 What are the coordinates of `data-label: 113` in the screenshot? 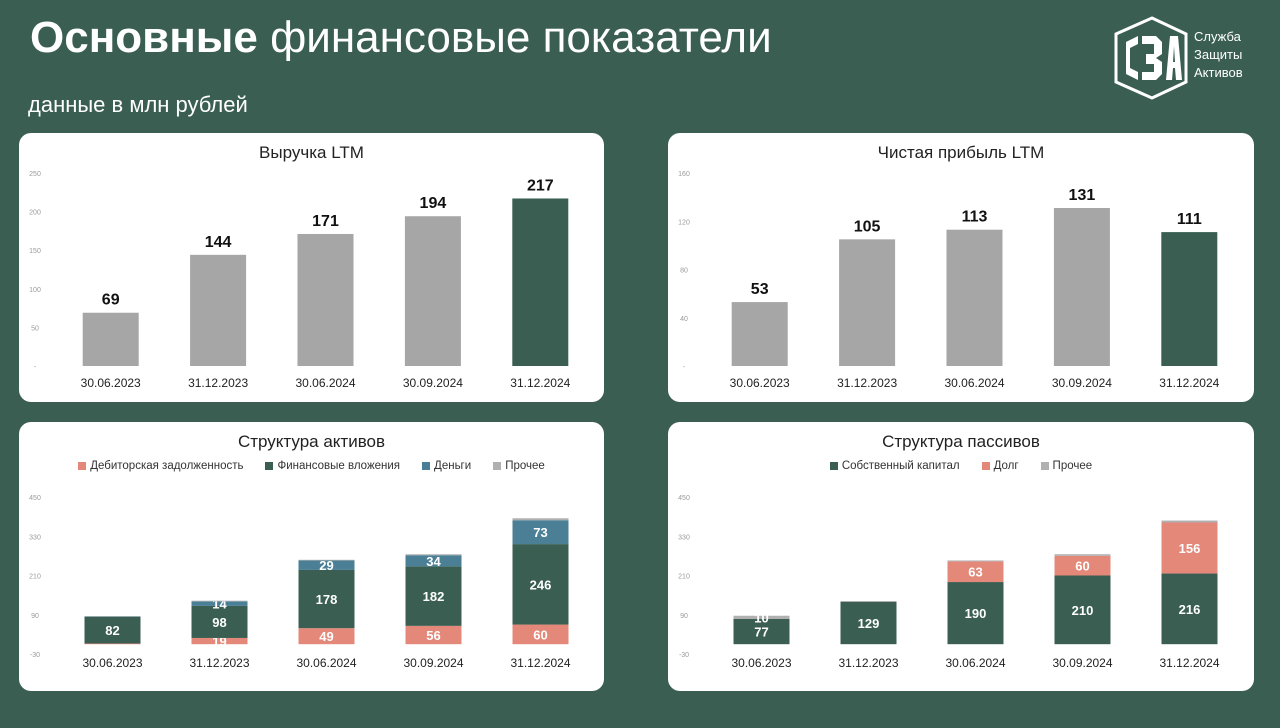 It's located at (975, 217).